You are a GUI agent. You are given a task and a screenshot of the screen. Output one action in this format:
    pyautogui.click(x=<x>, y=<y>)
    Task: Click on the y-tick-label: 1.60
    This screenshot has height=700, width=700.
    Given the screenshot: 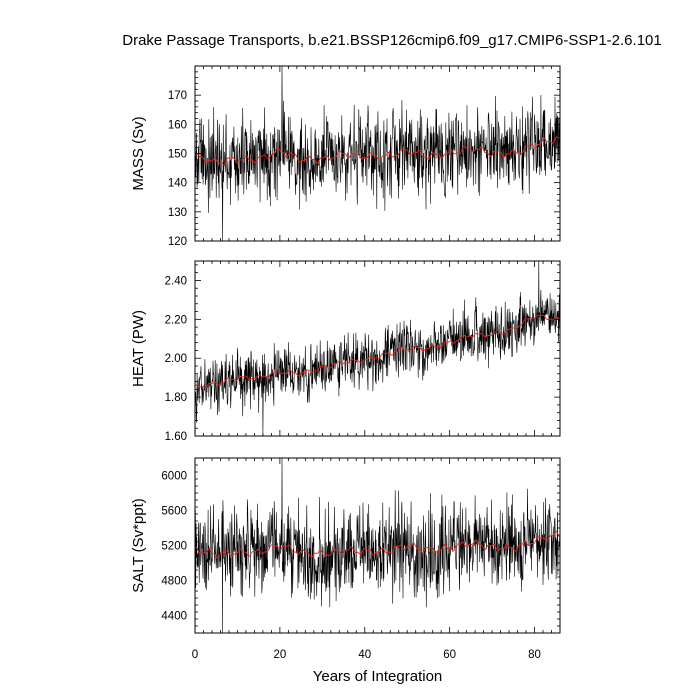 What is the action you would take?
    pyautogui.click(x=176, y=437)
    